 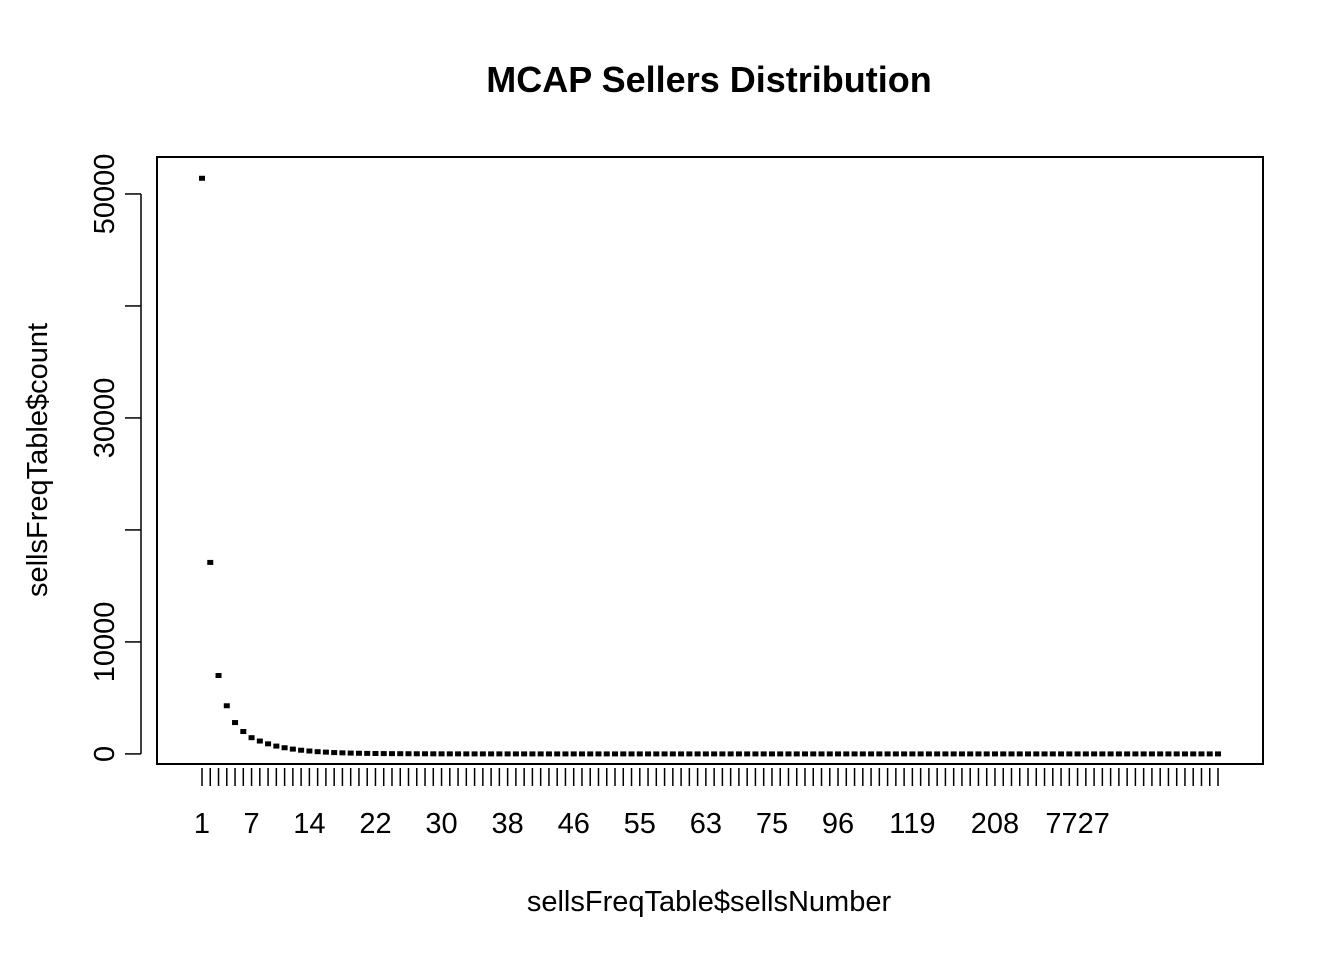 I want to click on x-tick-label: 14, so click(x=309, y=824).